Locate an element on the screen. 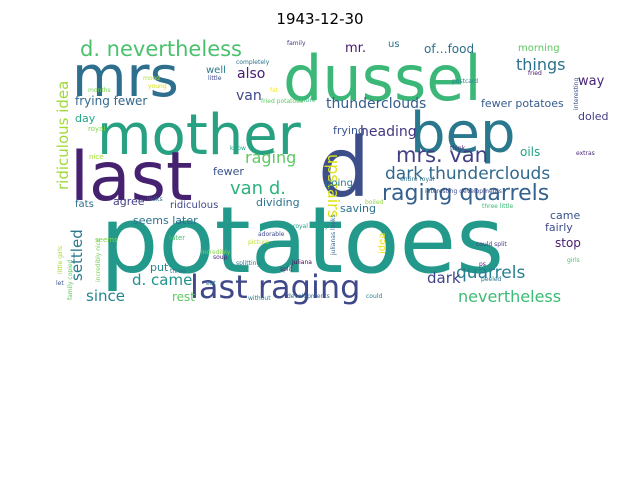  cloud-word: family copied is located at coordinates (70, 279).